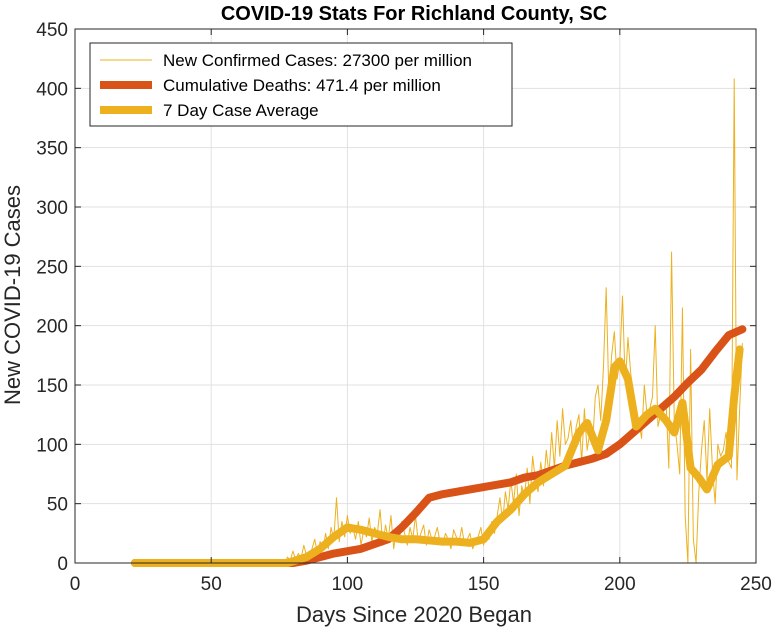  Describe the element at coordinates (756, 584) in the screenshot. I see `x-tick-label: 250` at that location.